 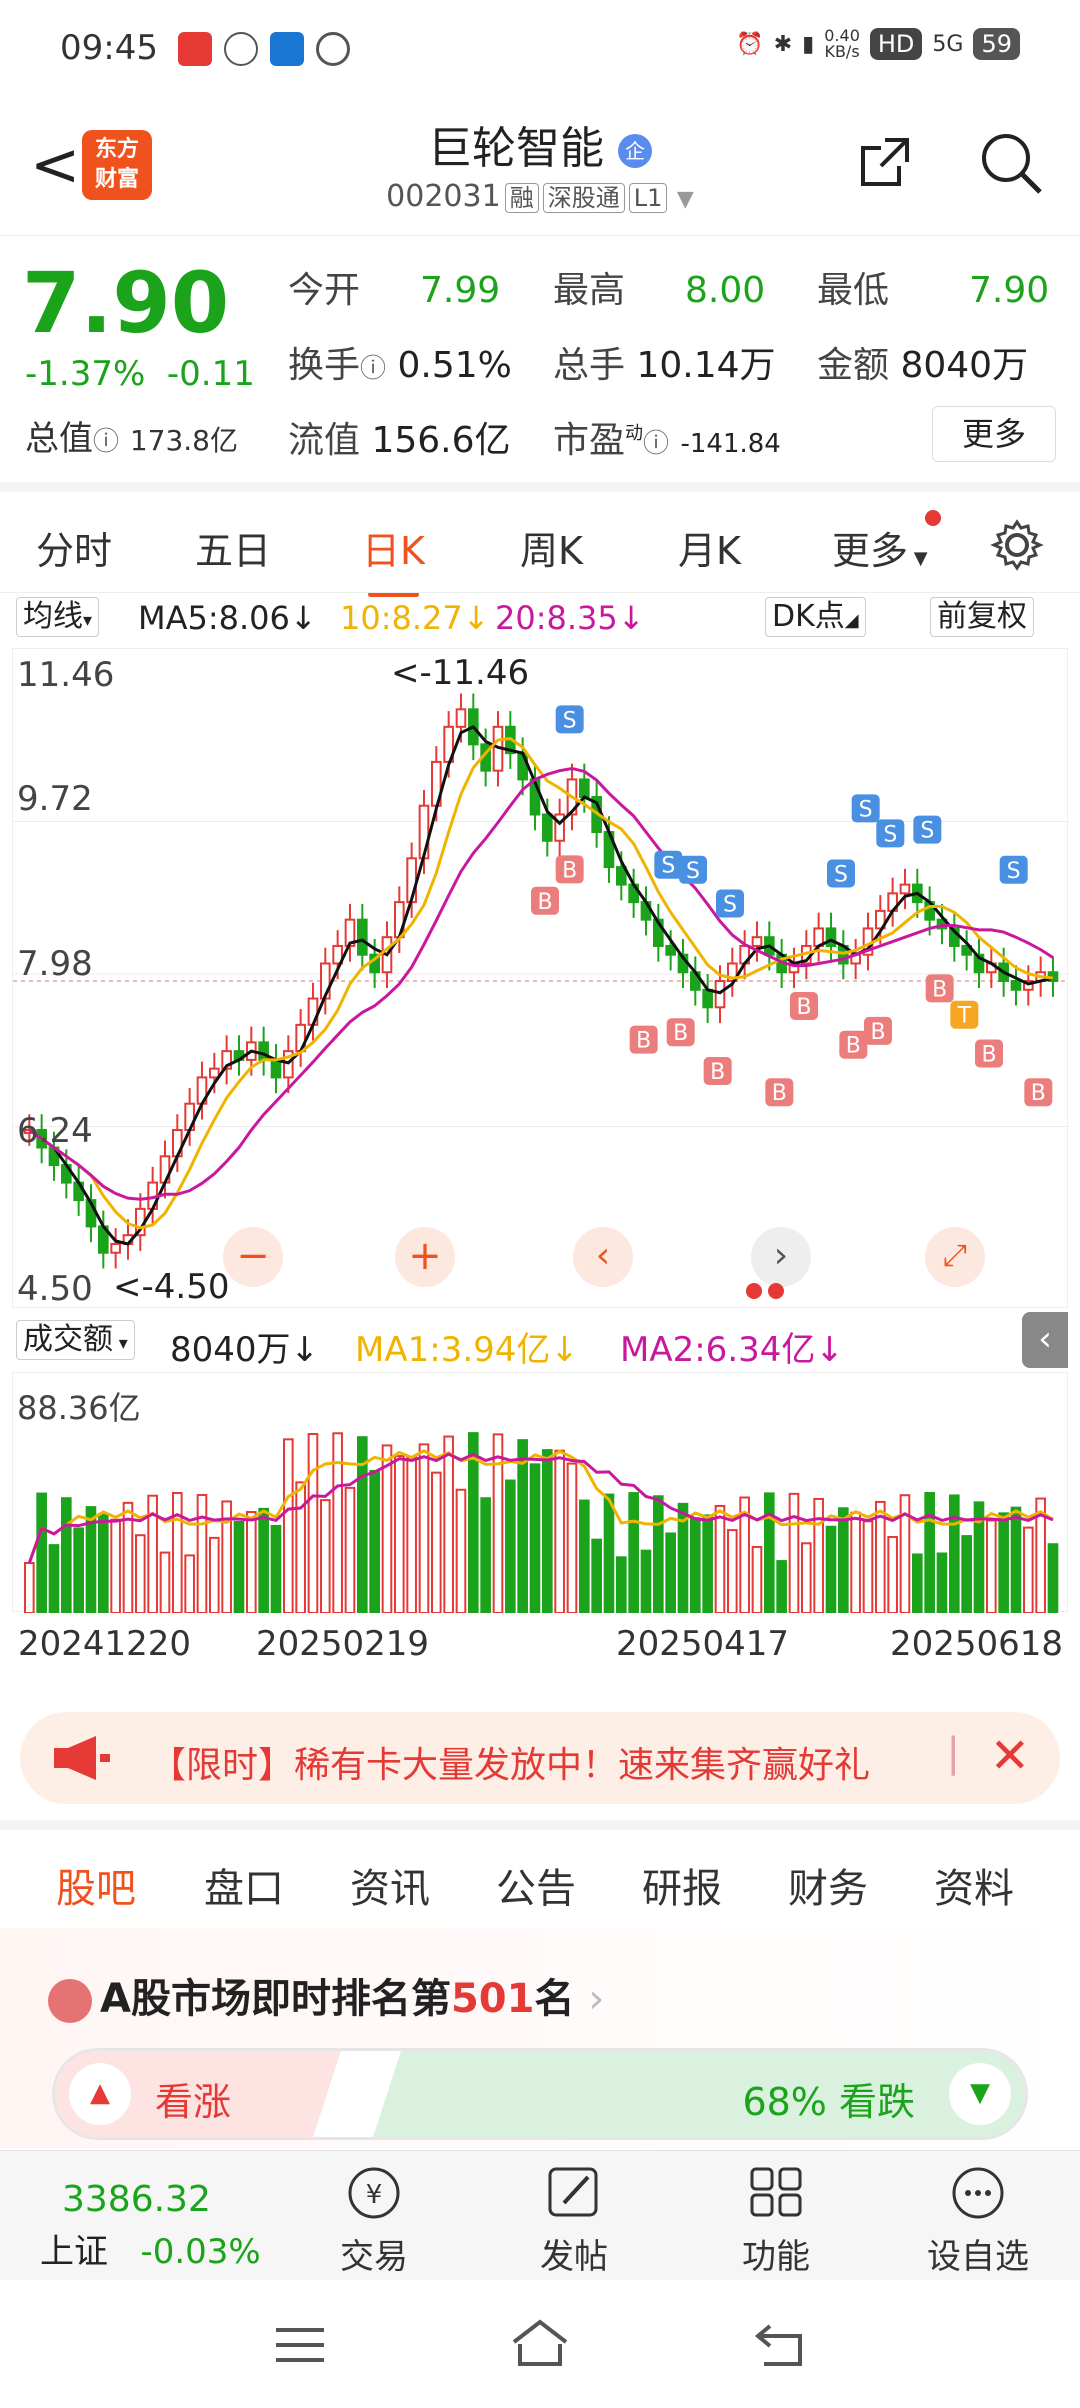 What do you see at coordinates (96, 1895) in the screenshot?
I see `tab-guba: 股吧` at bounding box center [96, 1895].